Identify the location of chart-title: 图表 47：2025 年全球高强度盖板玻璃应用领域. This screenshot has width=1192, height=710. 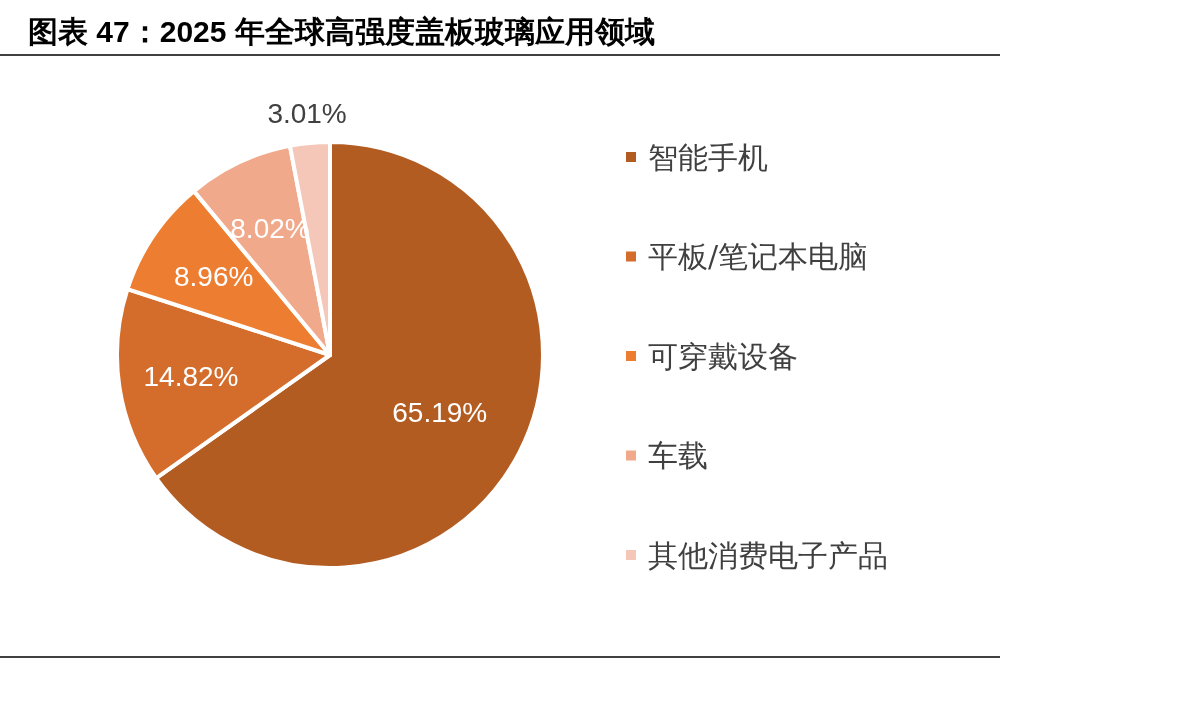
(341, 31).